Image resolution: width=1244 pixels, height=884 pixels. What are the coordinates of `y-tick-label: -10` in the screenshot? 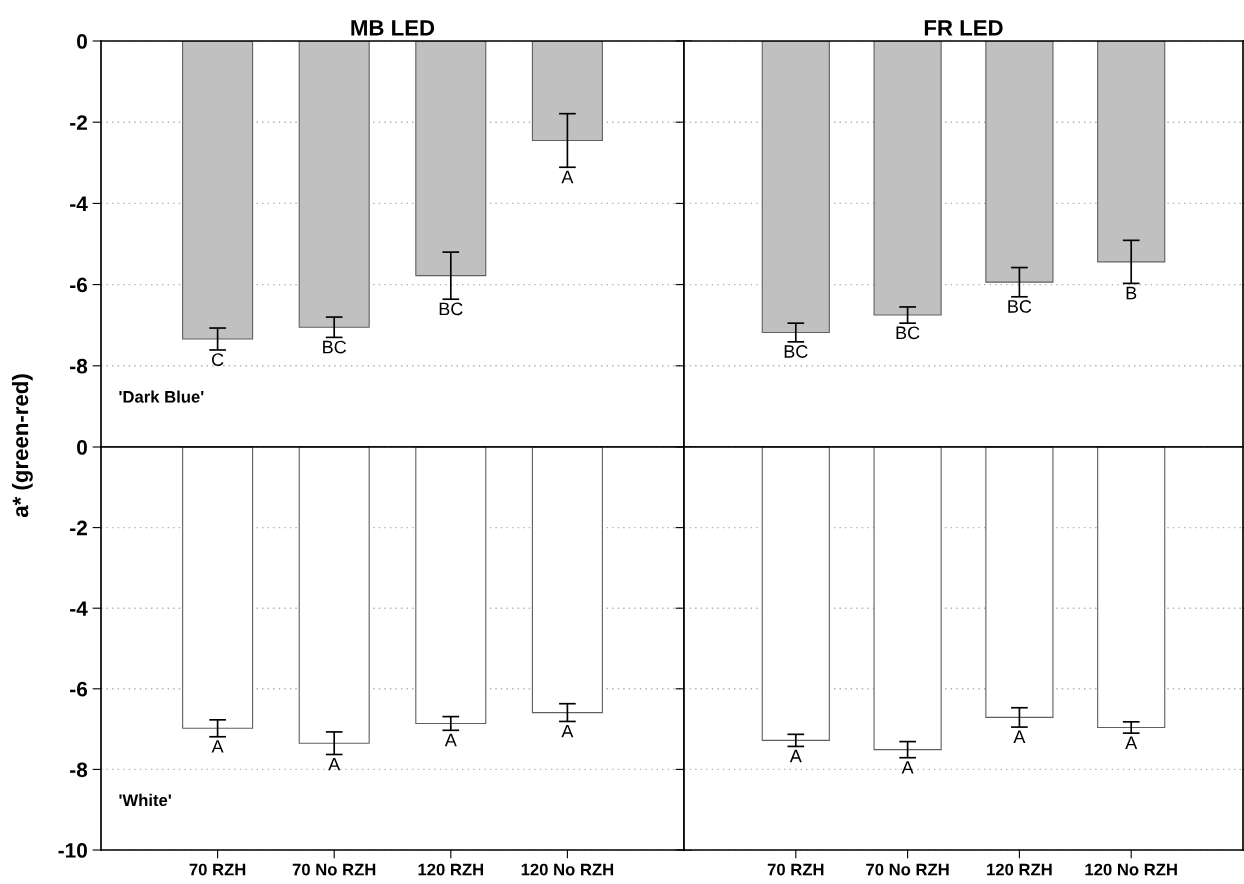 It's located at (72, 850).